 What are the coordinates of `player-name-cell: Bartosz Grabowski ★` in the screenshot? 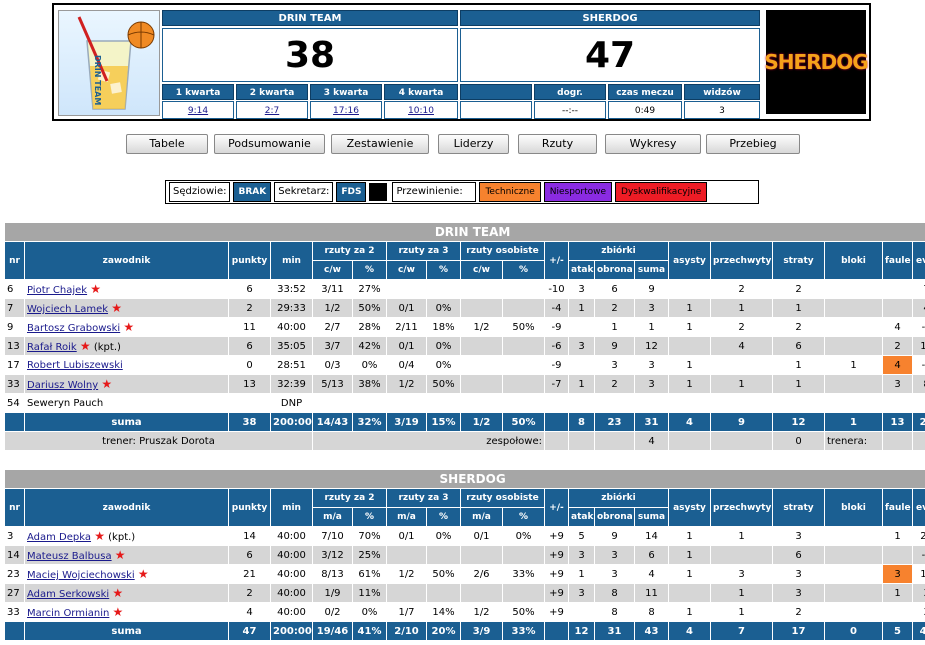 It's located at (126, 327).